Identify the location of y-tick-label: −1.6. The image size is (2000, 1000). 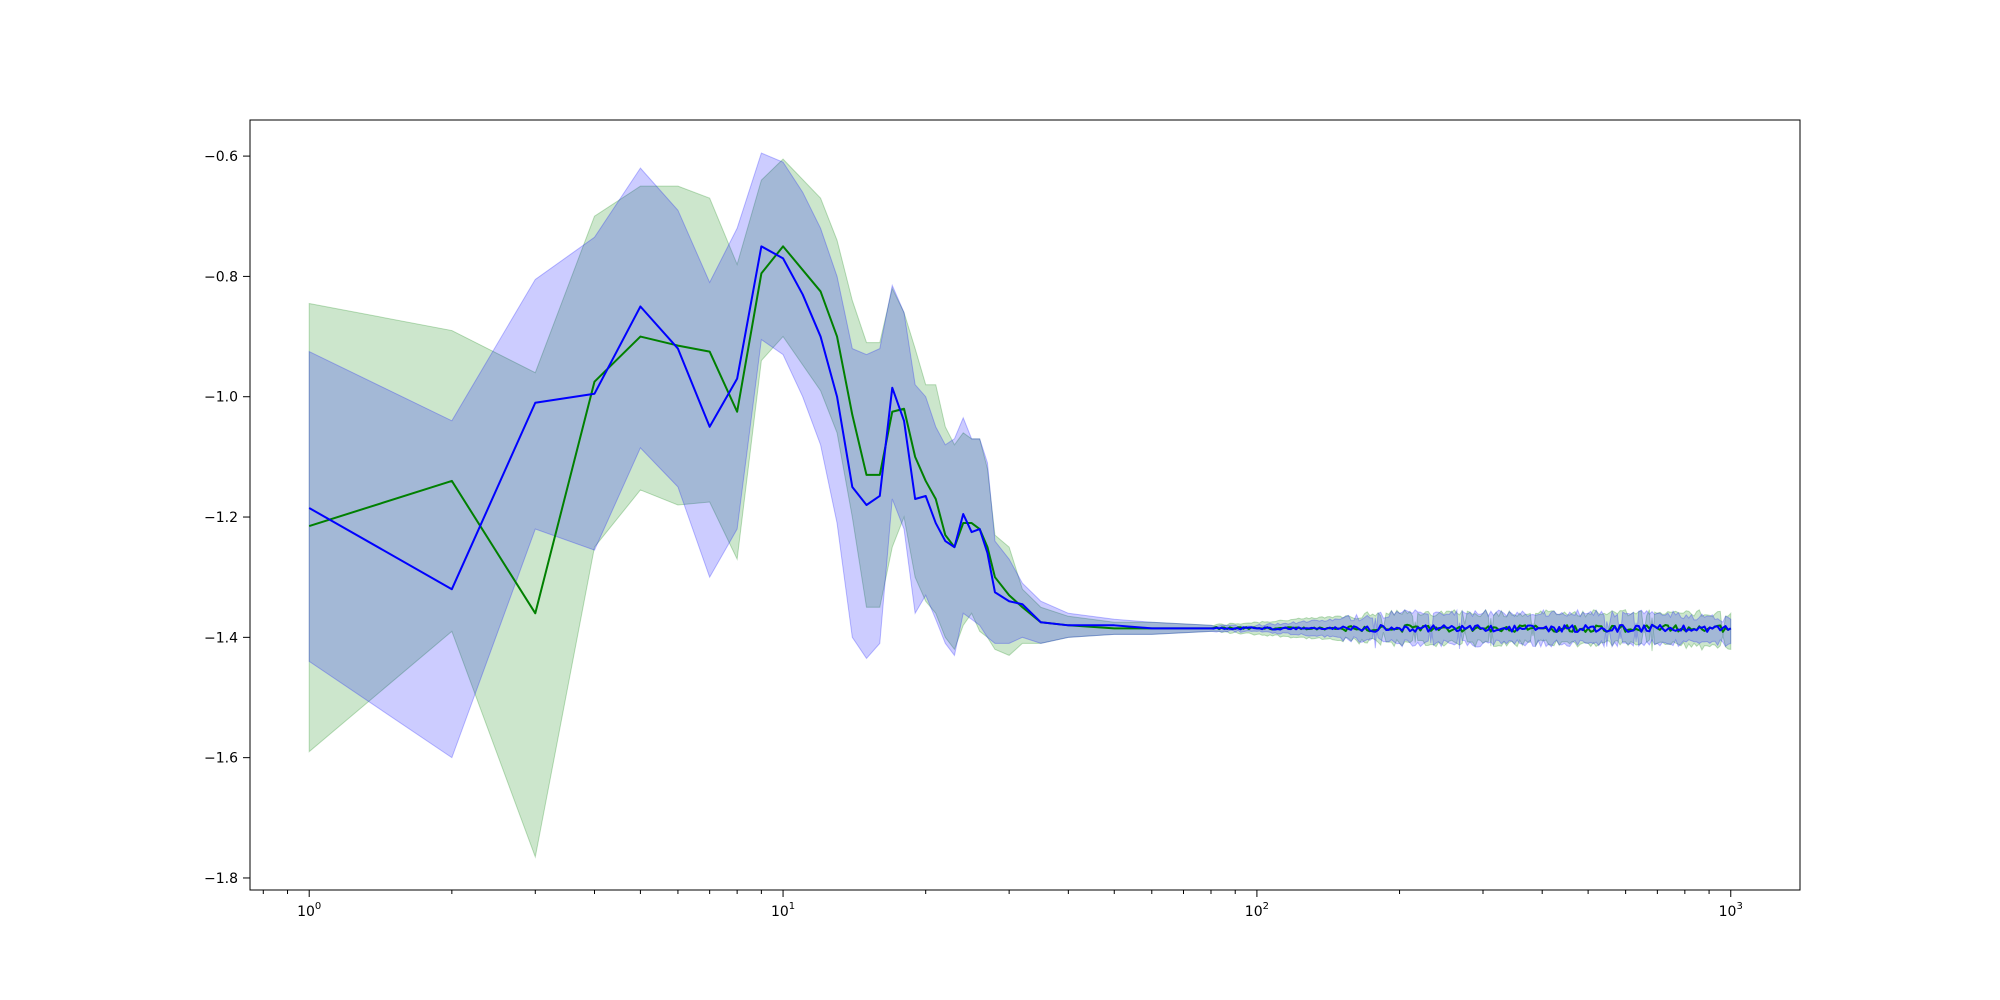
(221, 759).